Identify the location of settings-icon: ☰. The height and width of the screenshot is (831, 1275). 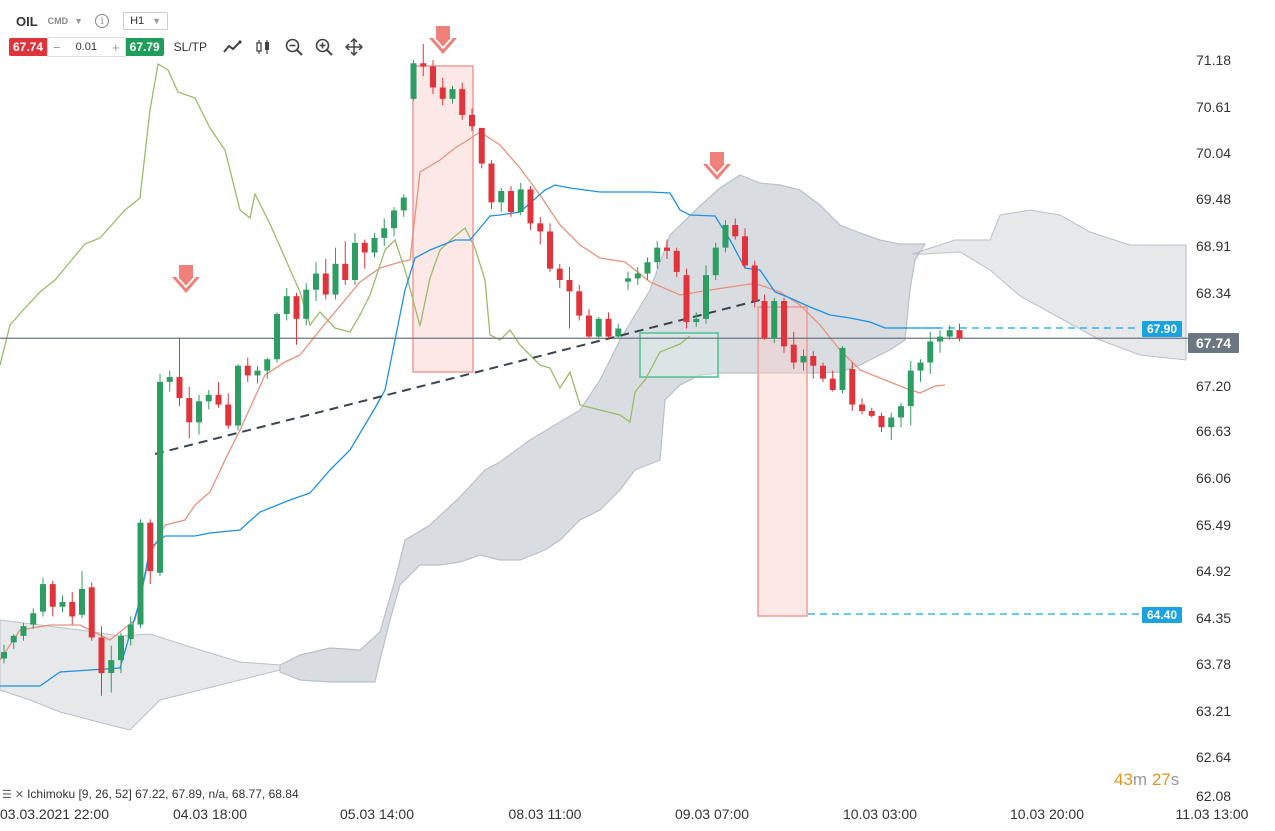
(7, 794).